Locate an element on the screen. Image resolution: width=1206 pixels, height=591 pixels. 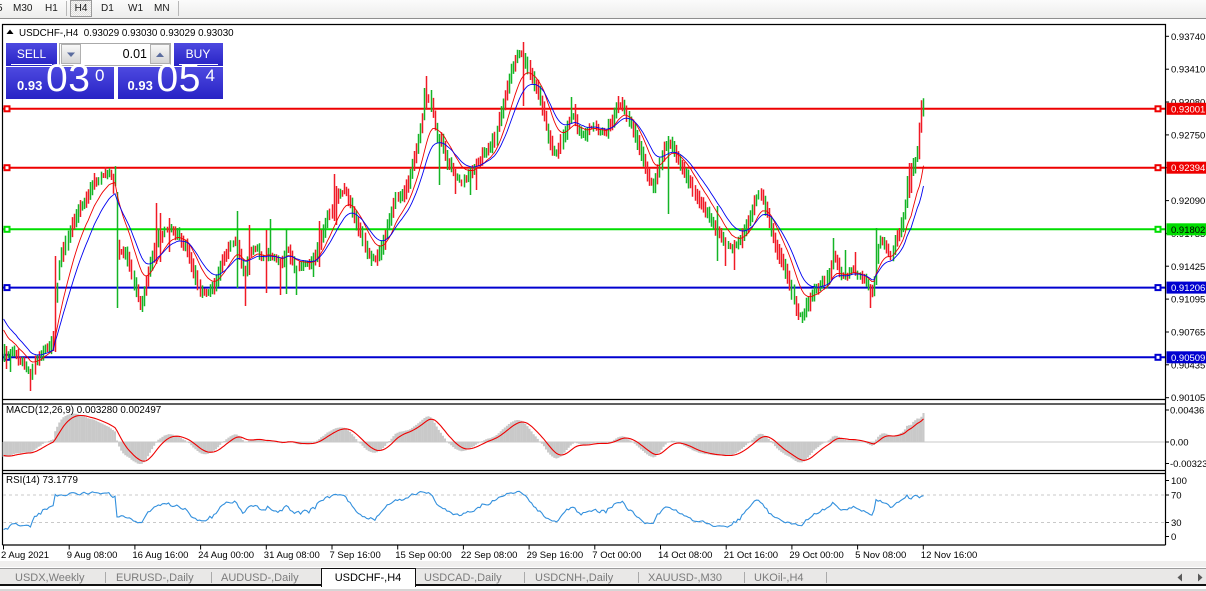
svg-text: 24 Aug 00:00 is located at coordinates (226, 555).